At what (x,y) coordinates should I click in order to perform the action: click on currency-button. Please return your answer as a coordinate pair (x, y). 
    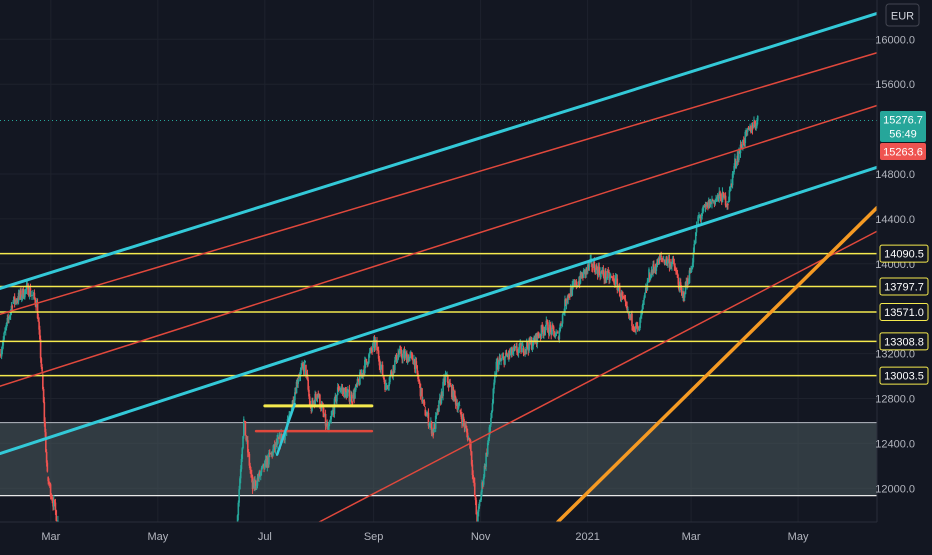
    Looking at the image, I should click on (902, 15).